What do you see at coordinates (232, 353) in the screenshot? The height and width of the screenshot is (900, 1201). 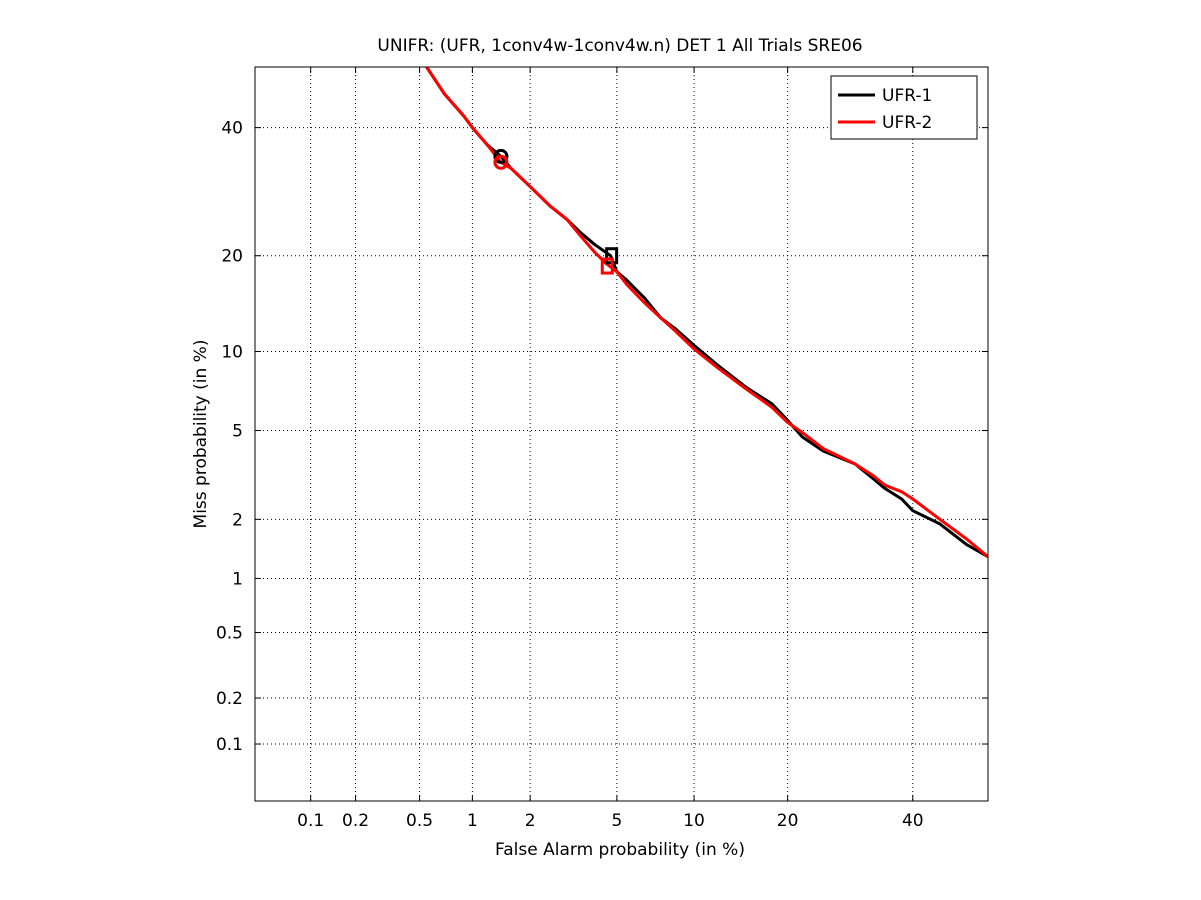 I see `y-tick-label: 10` at bounding box center [232, 353].